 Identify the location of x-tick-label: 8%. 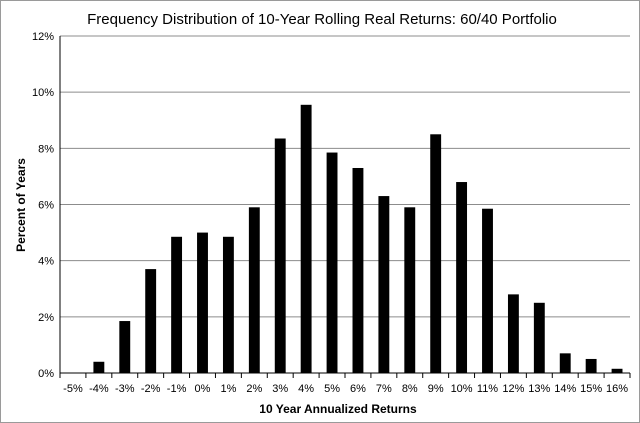
(410, 389).